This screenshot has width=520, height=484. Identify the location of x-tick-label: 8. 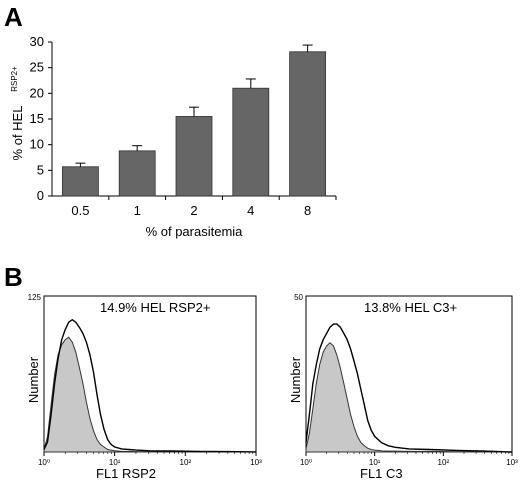
(307, 210).